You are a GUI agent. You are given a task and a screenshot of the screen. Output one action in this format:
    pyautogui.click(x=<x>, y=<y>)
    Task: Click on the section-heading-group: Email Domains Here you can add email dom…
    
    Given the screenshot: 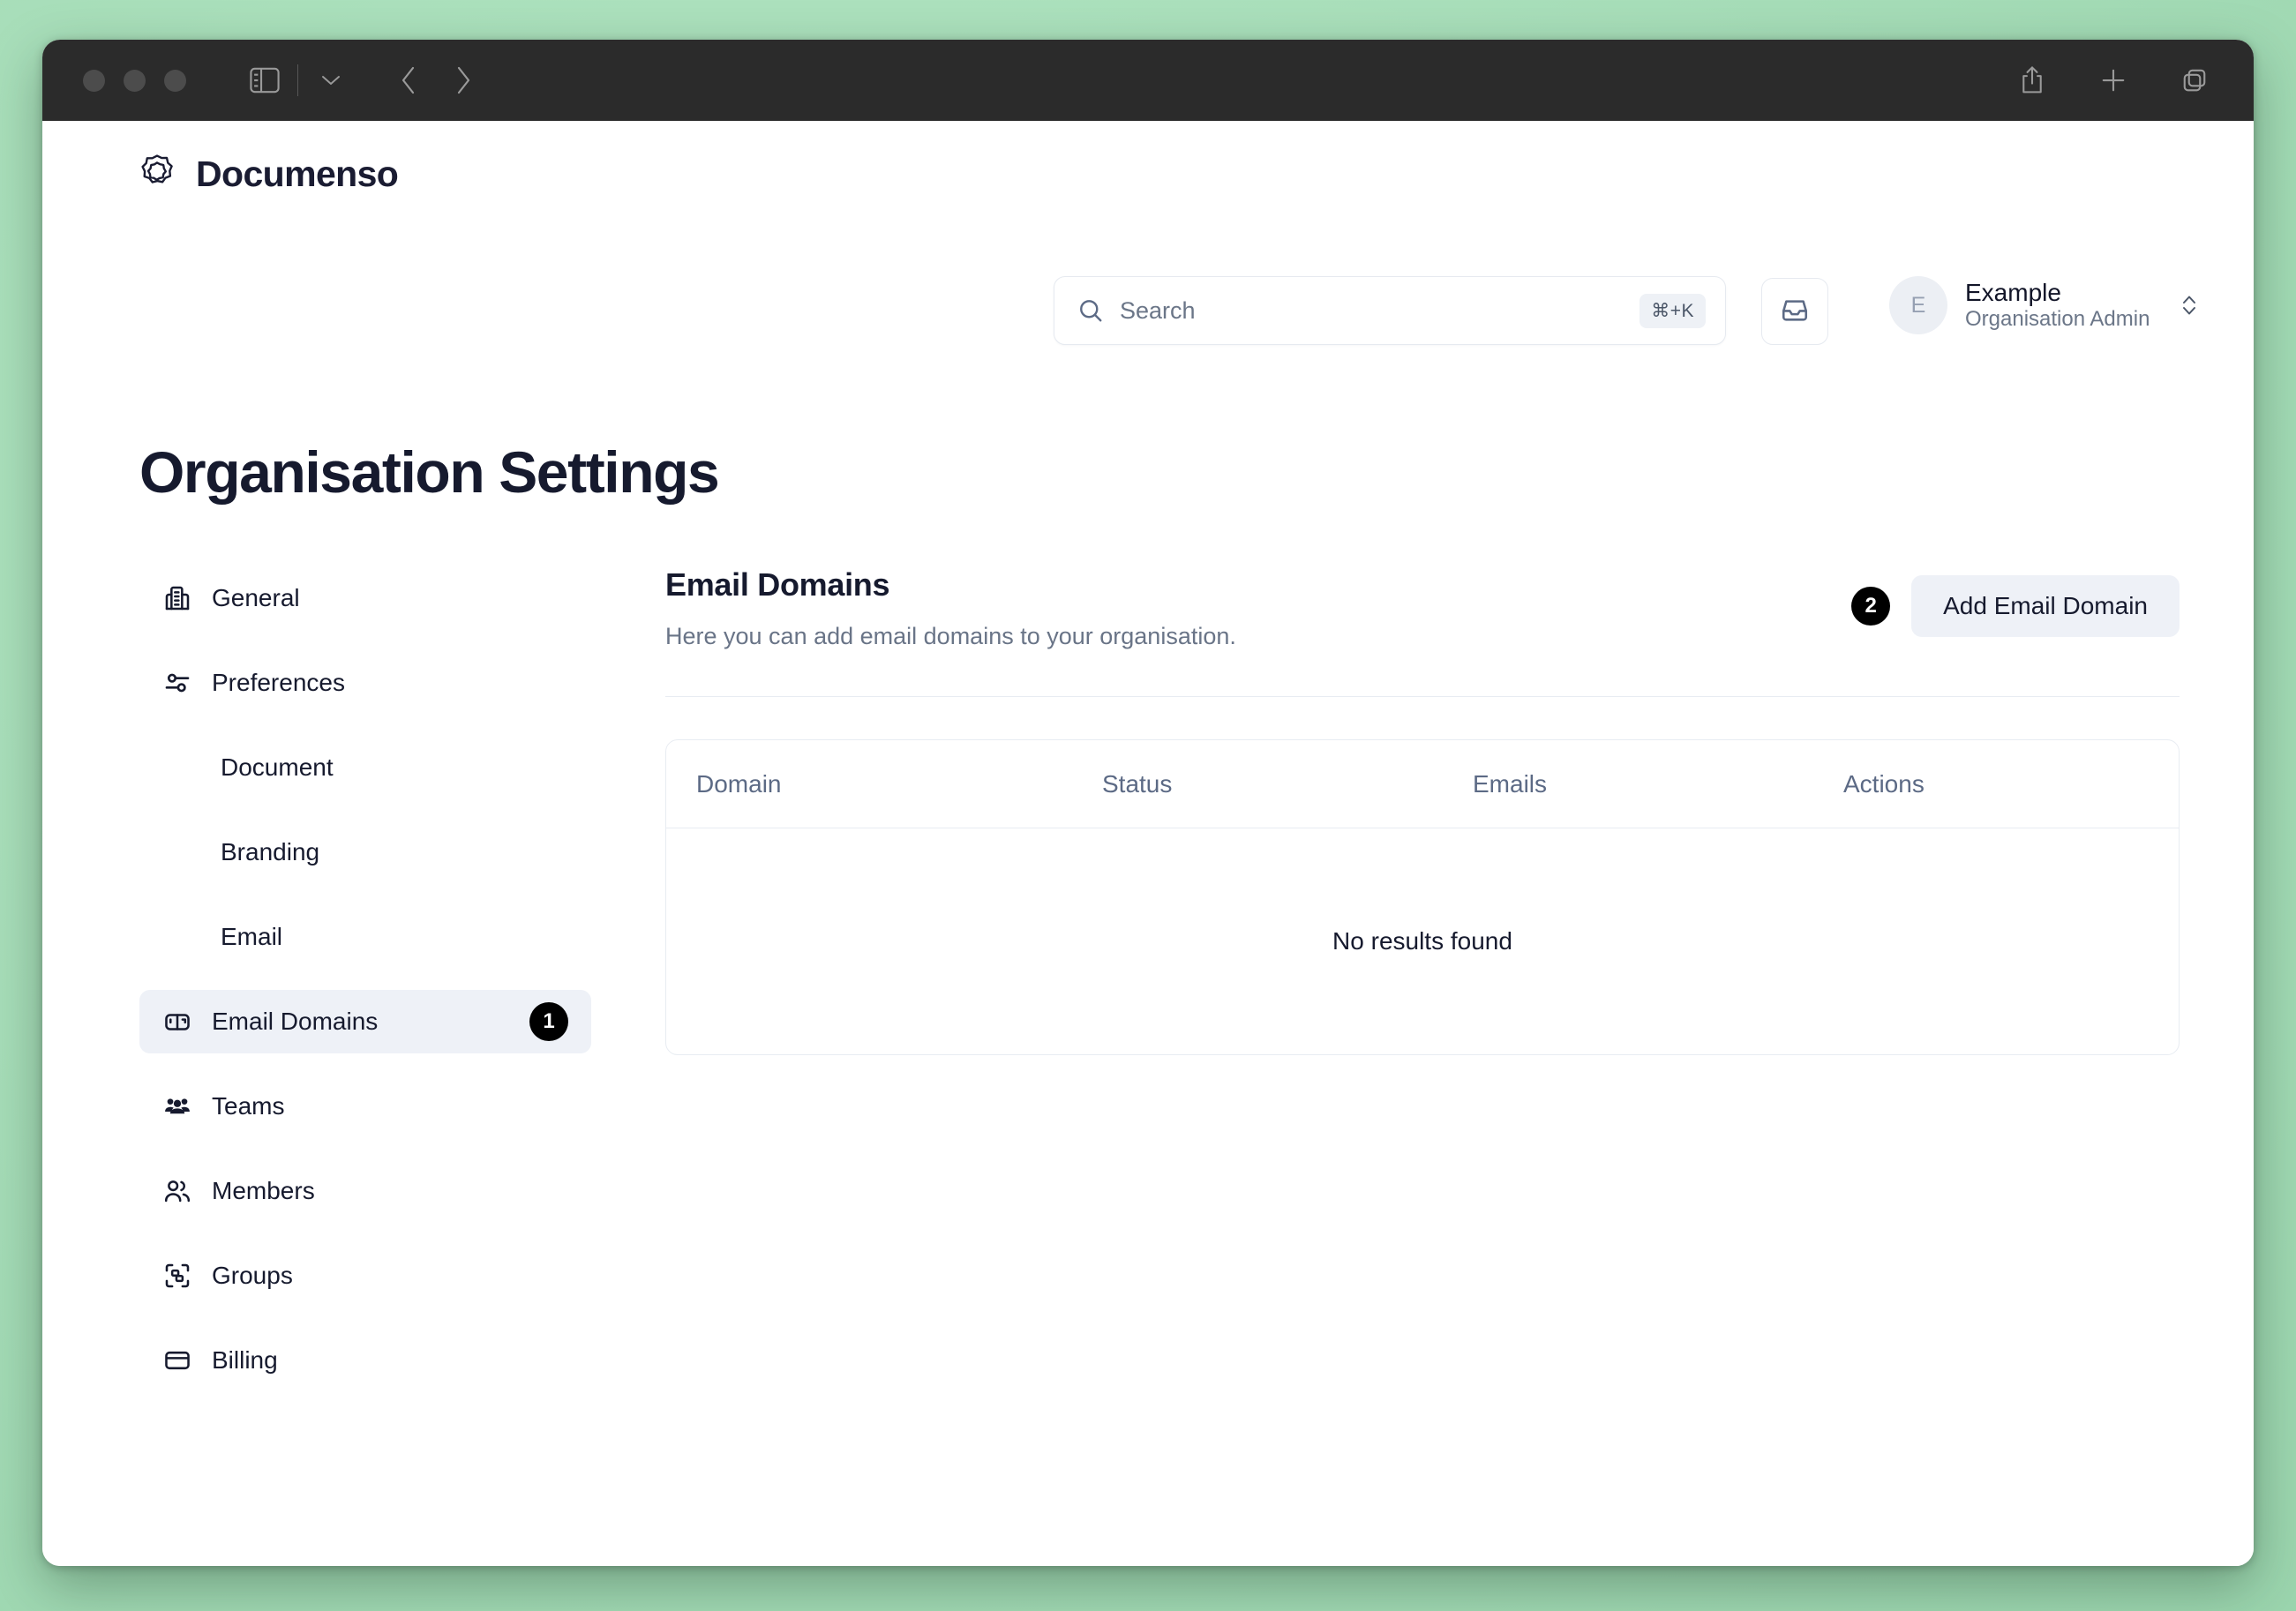 What is the action you would take?
    pyautogui.click(x=950, y=608)
    